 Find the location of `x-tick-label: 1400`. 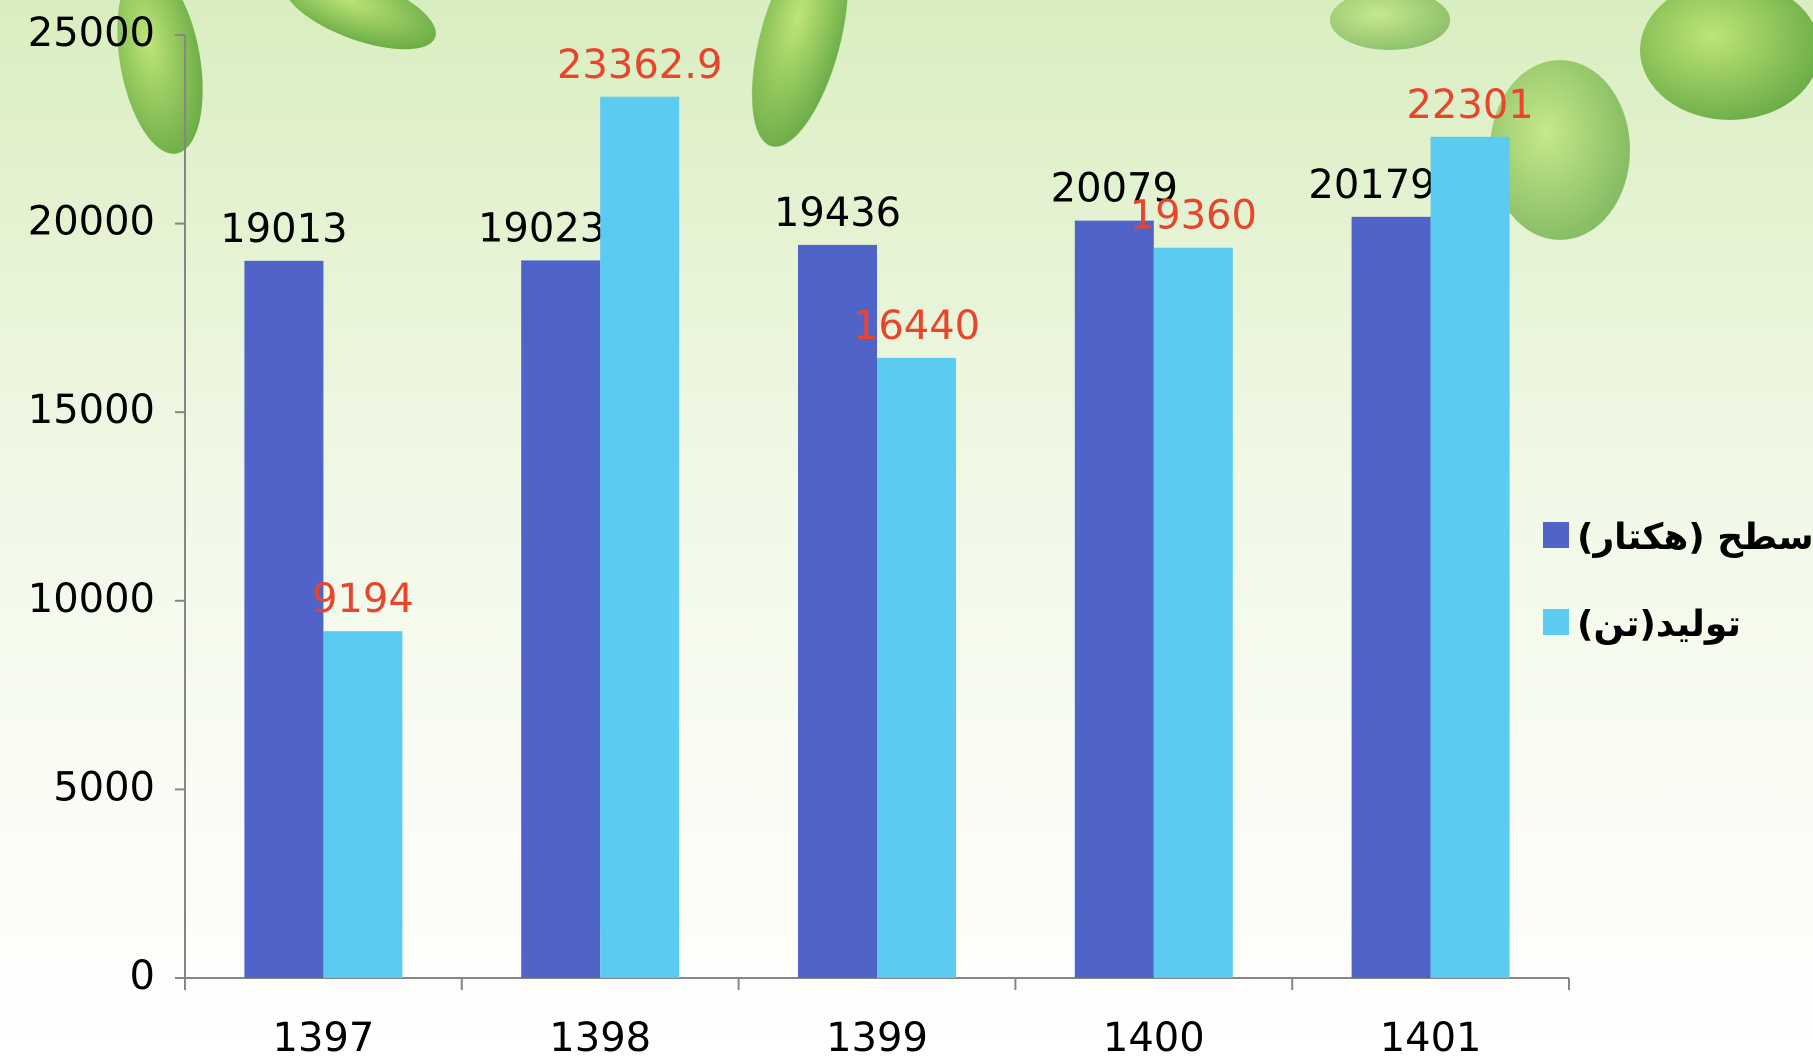

x-tick-label: 1400 is located at coordinates (1154, 1036).